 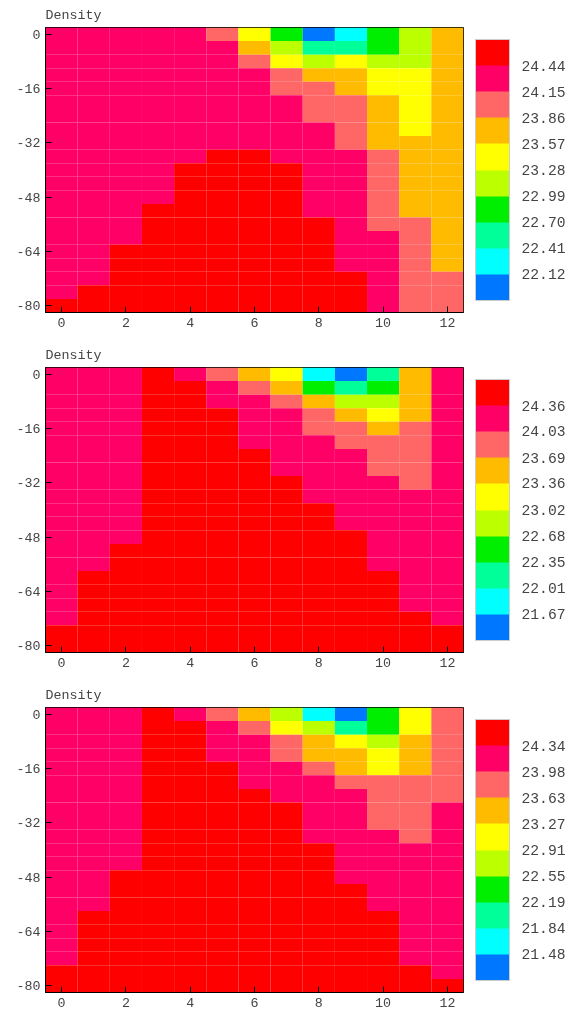 What do you see at coordinates (543, 275) in the screenshot?
I see `color-bar-label: 22.12` at bounding box center [543, 275].